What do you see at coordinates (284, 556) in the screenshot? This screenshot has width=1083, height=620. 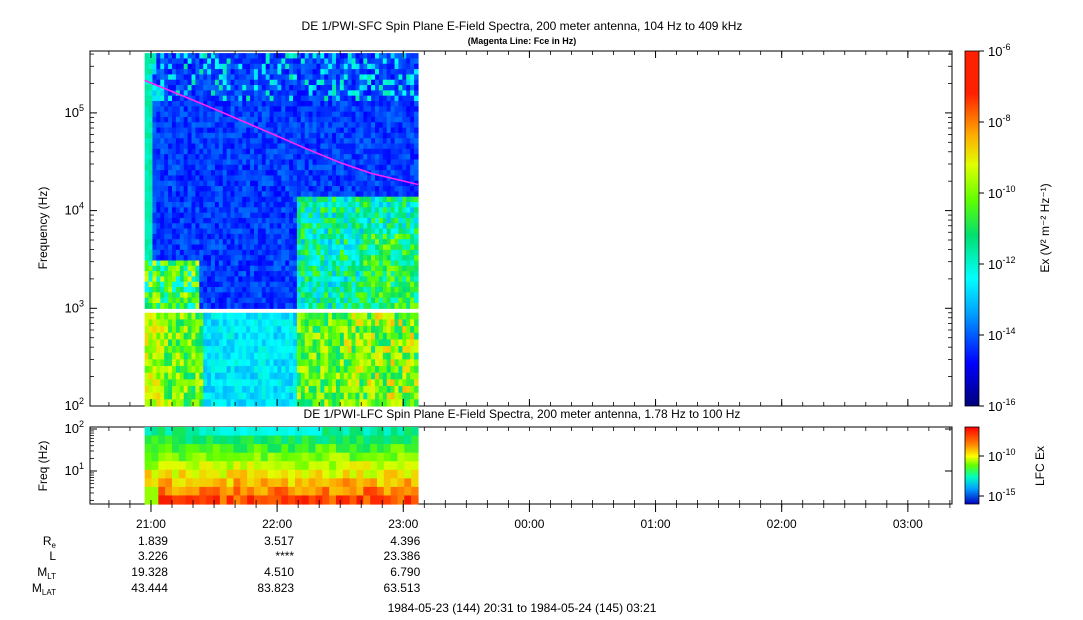 I see `ephemeris-value: ****` at bounding box center [284, 556].